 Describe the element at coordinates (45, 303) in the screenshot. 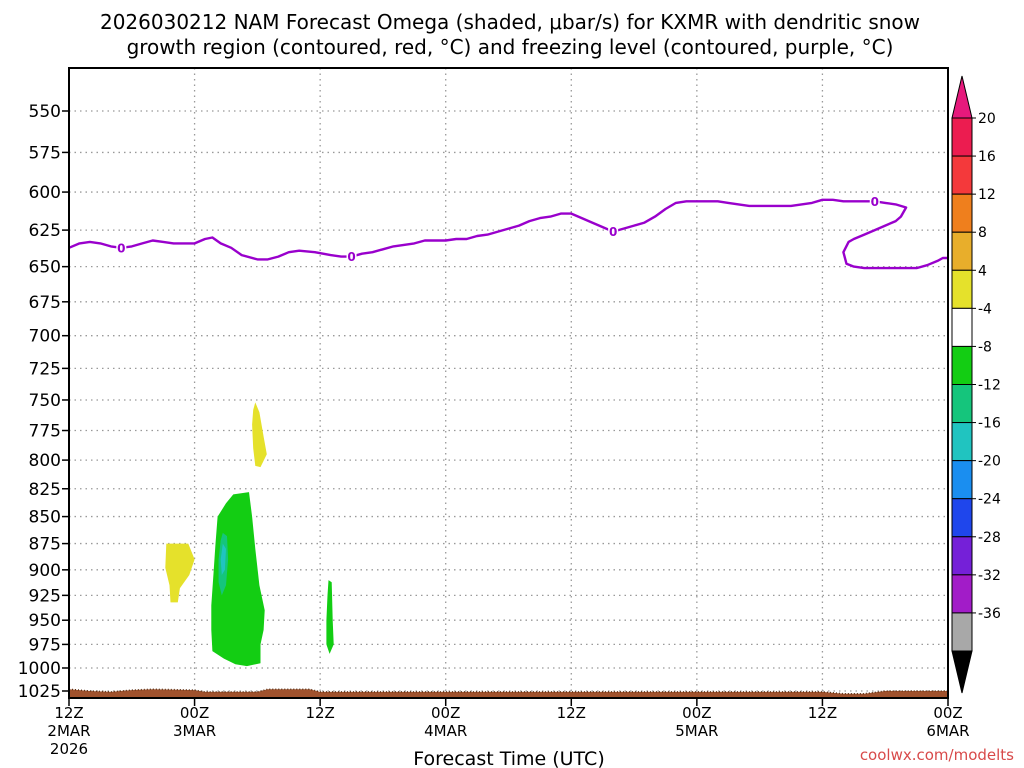

I see `y-tick-label: 675` at that location.